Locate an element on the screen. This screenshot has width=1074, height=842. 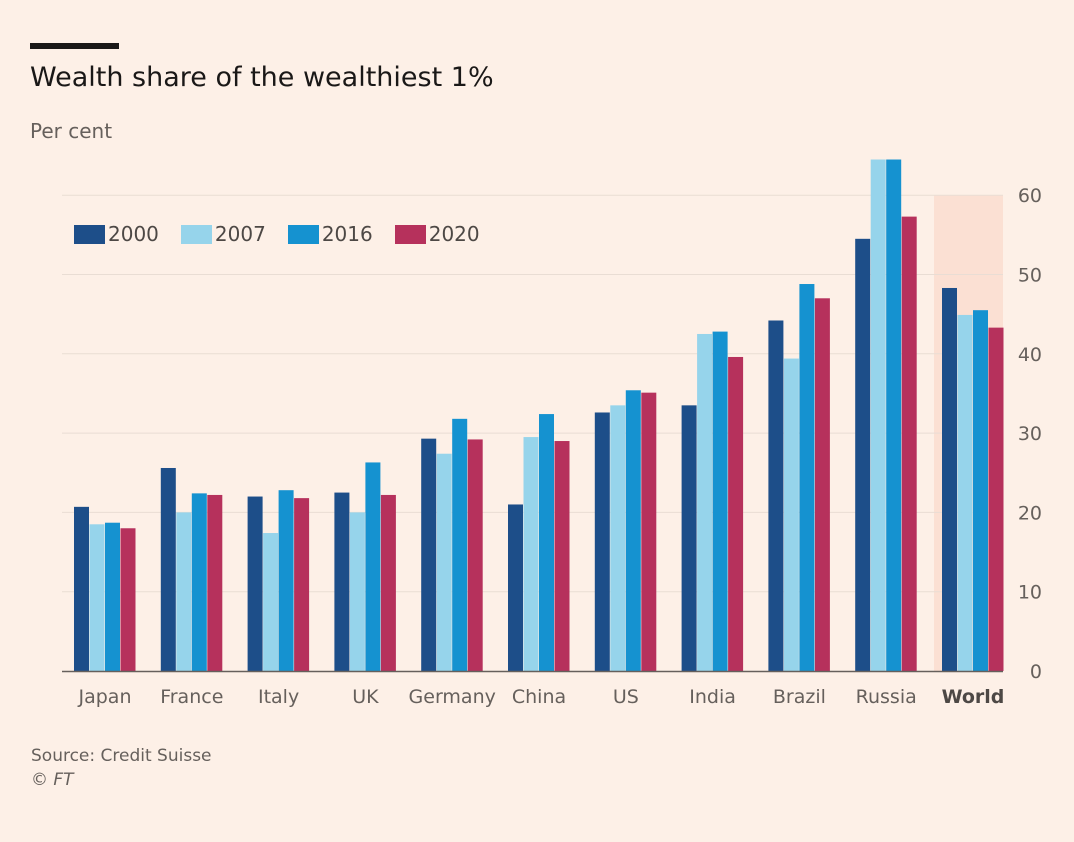
x-tick-label: Japan is located at coordinates (105, 697).